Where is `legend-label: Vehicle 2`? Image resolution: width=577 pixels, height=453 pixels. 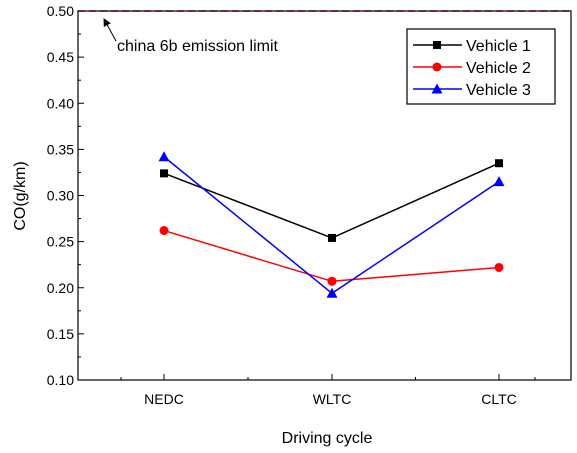 legend-label: Vehicle 2 is located at coordinates (498, 68).